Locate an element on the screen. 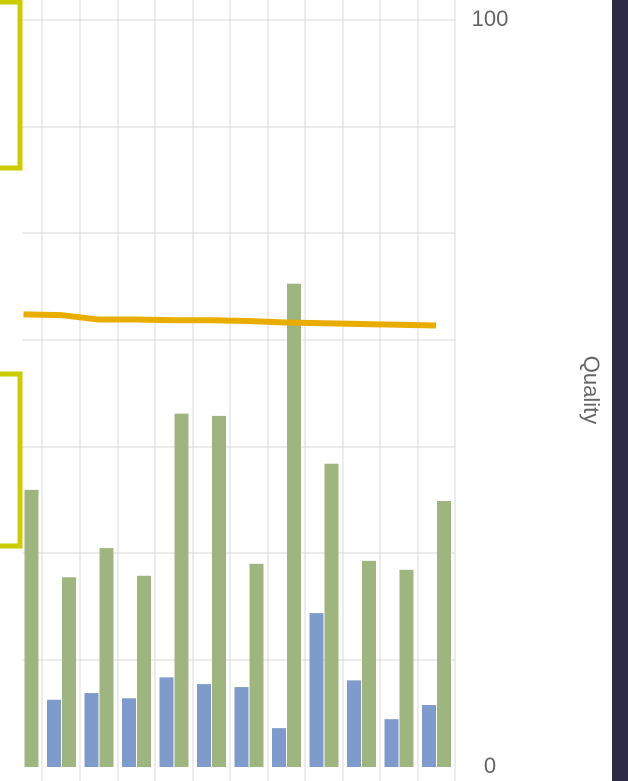 This screenshot has width=628, height=781. line is located at coordinates (230, 320).